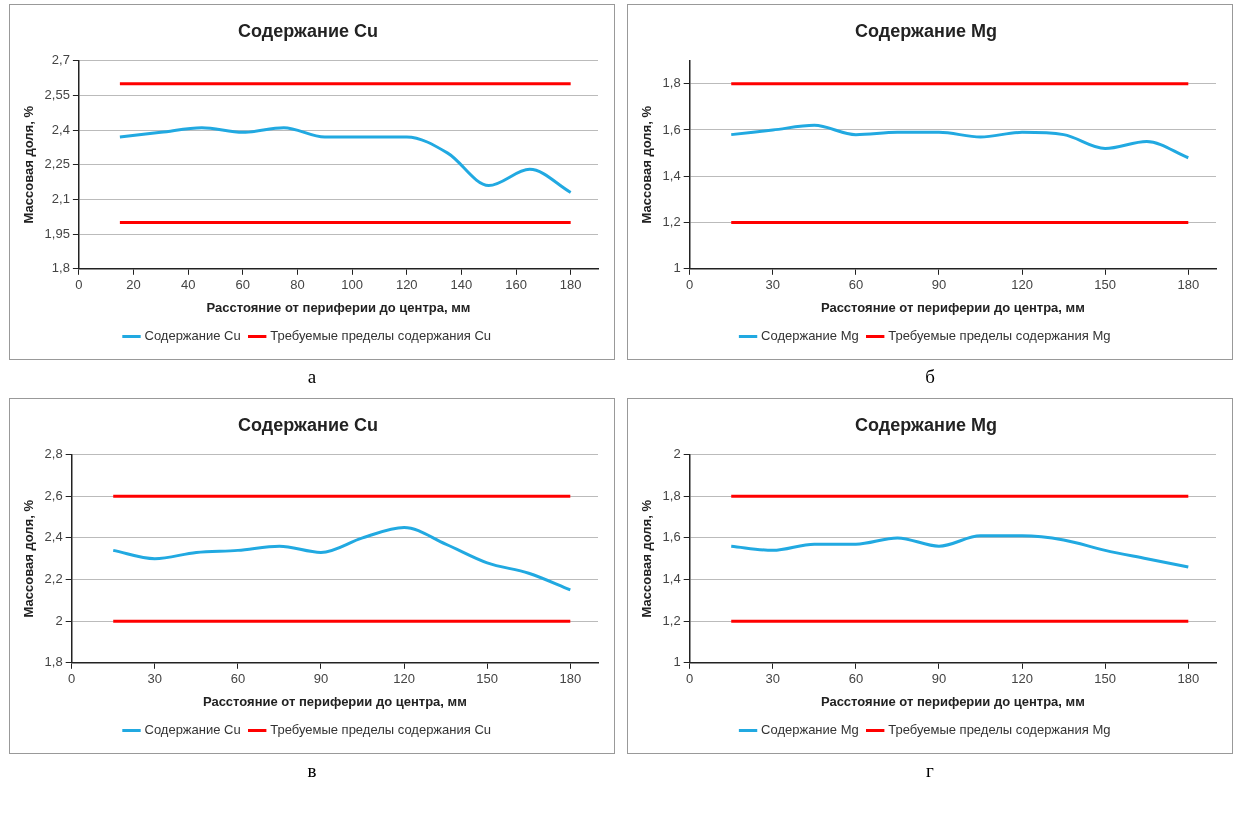  Describe the element at coordinates (57, 94) in the screenshot. I see `y-tick-label: 2,55` at that location.